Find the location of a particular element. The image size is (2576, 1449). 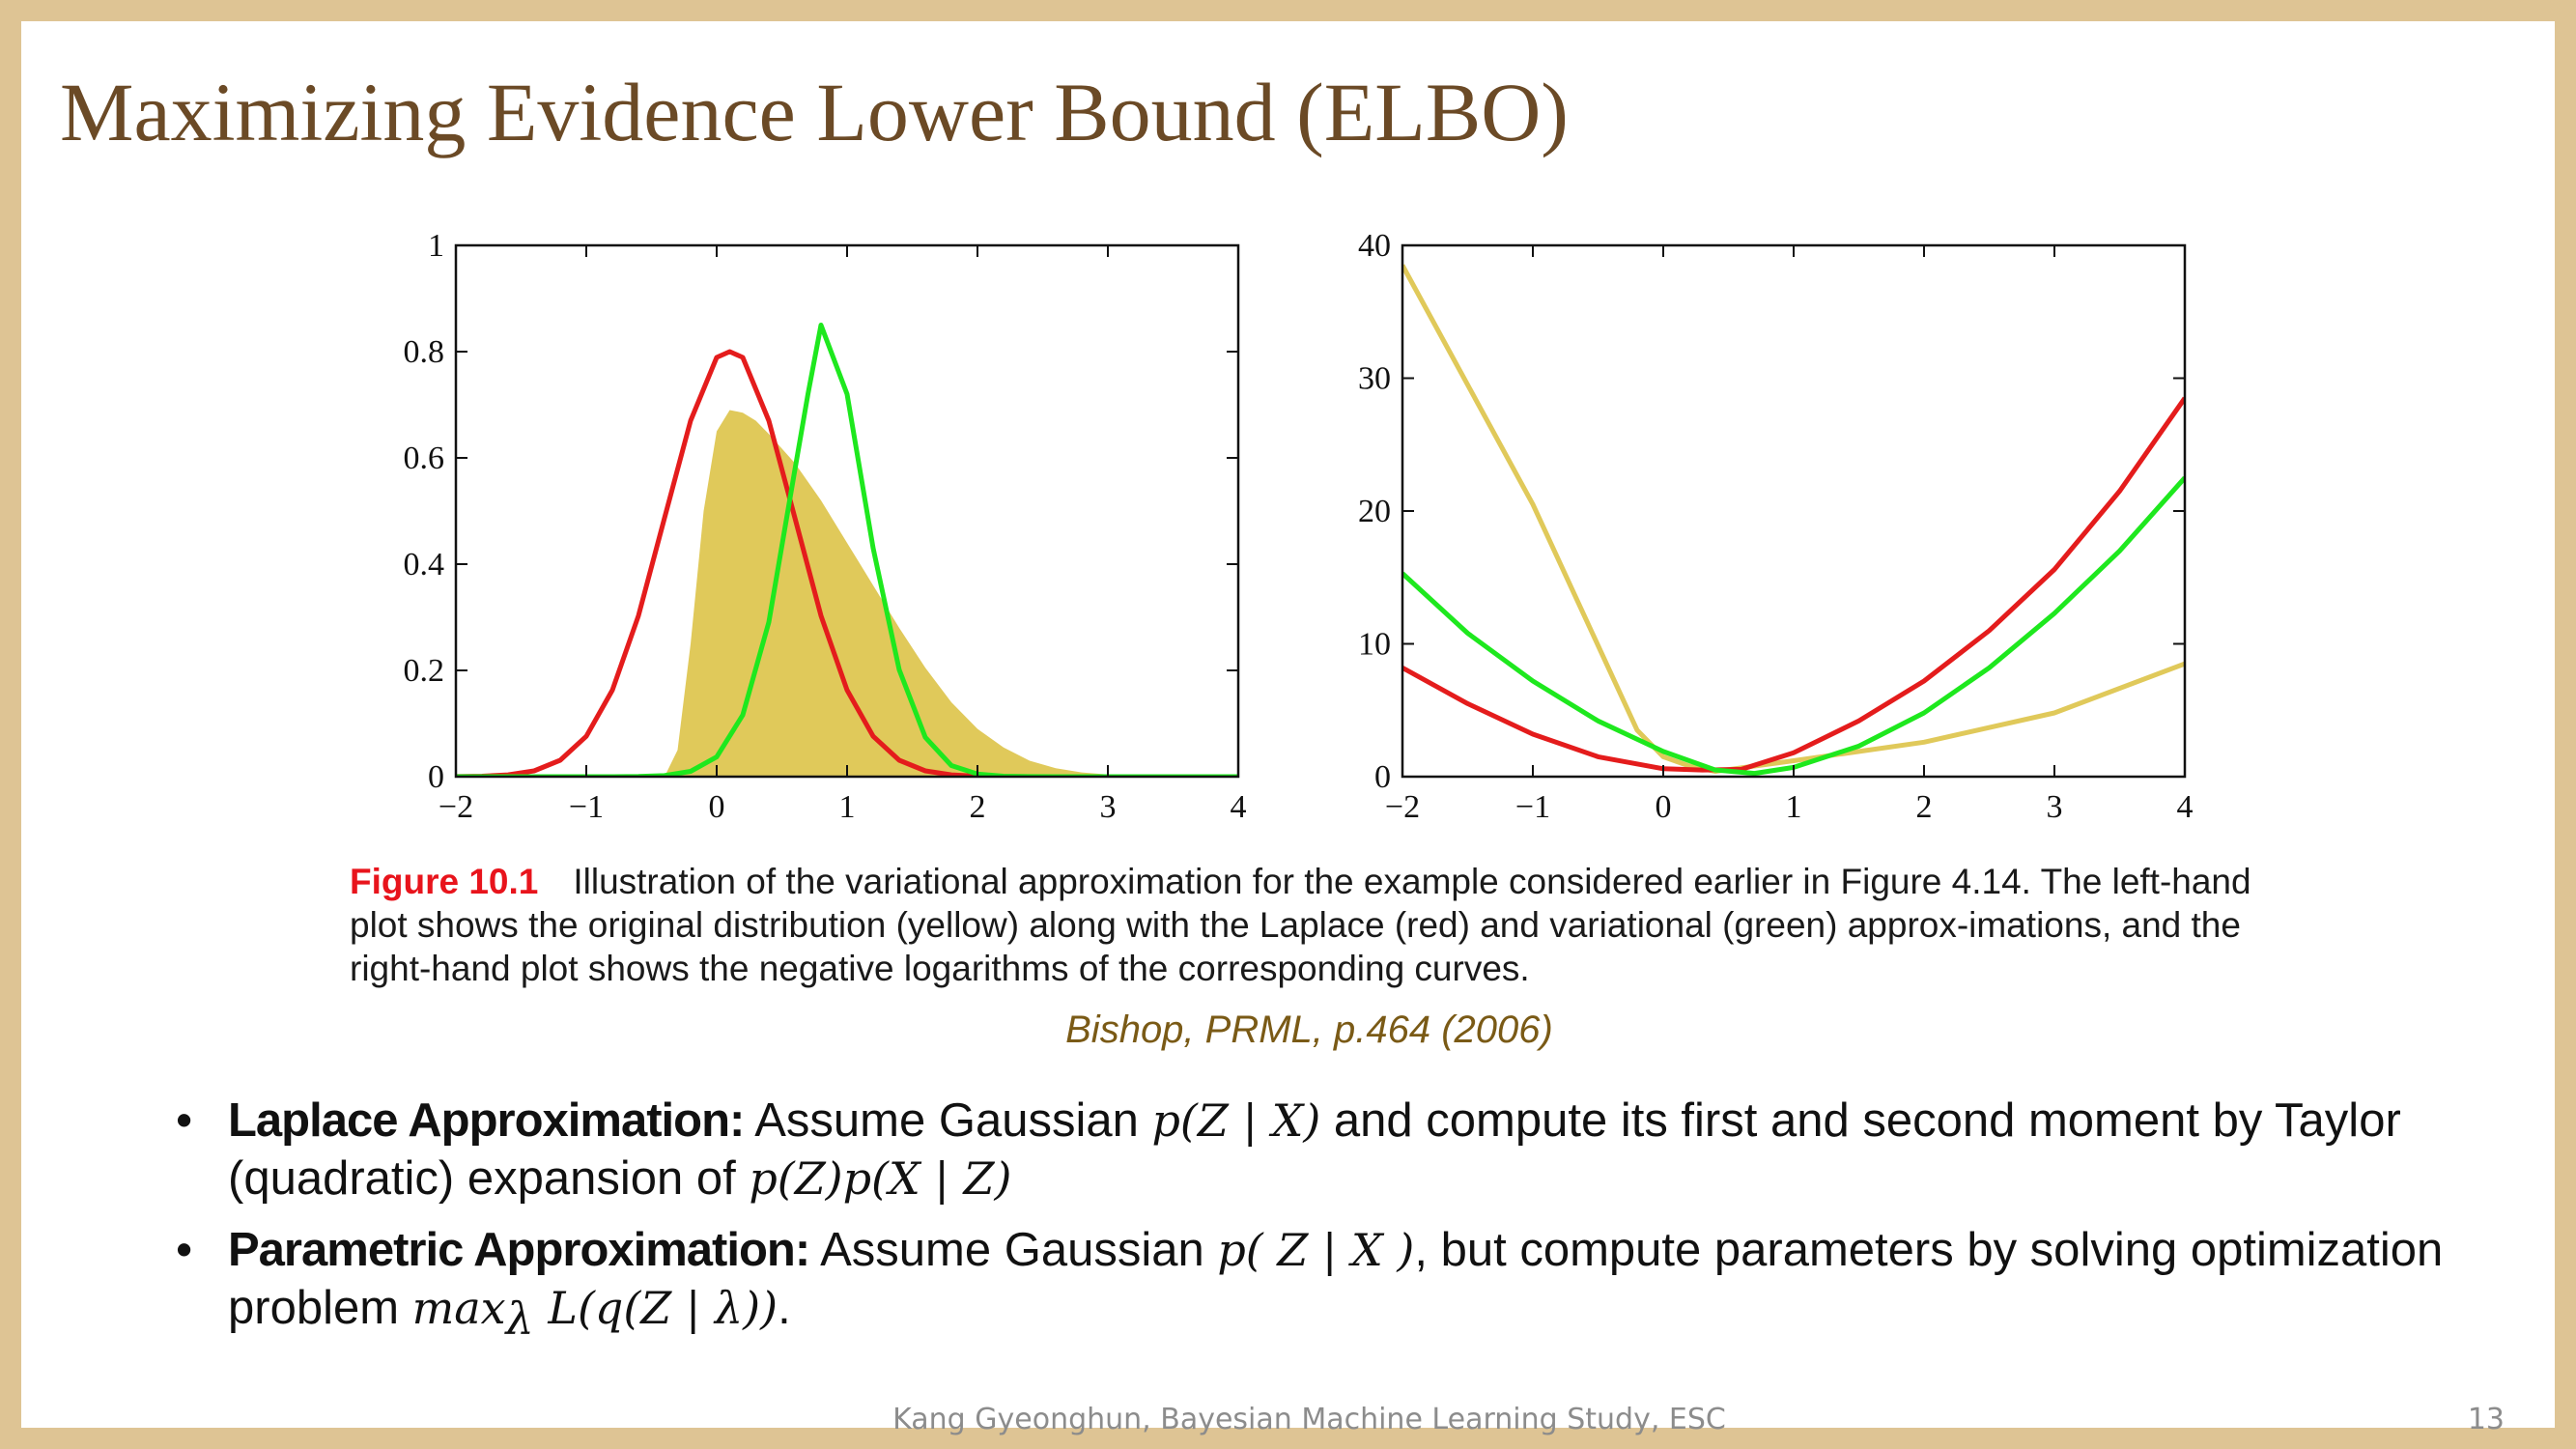

y-tick-label: 20 is located at coordinates (1374, 511).